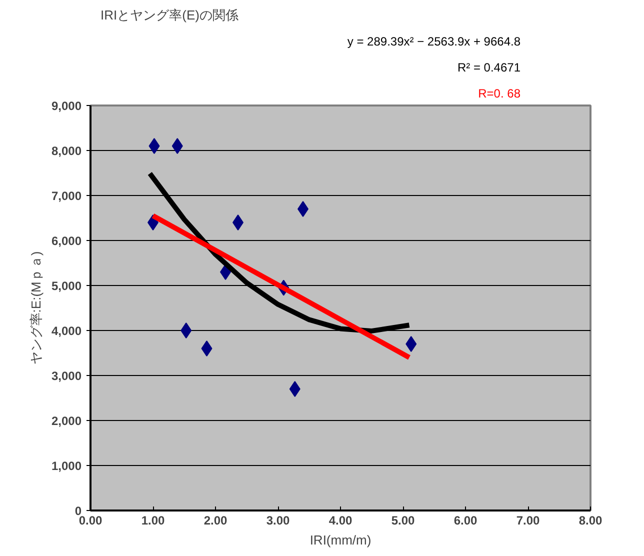  Describe the element at coordinates (278, 521) in the screenshot. I see `x-tick-label: 3.00` at that location.